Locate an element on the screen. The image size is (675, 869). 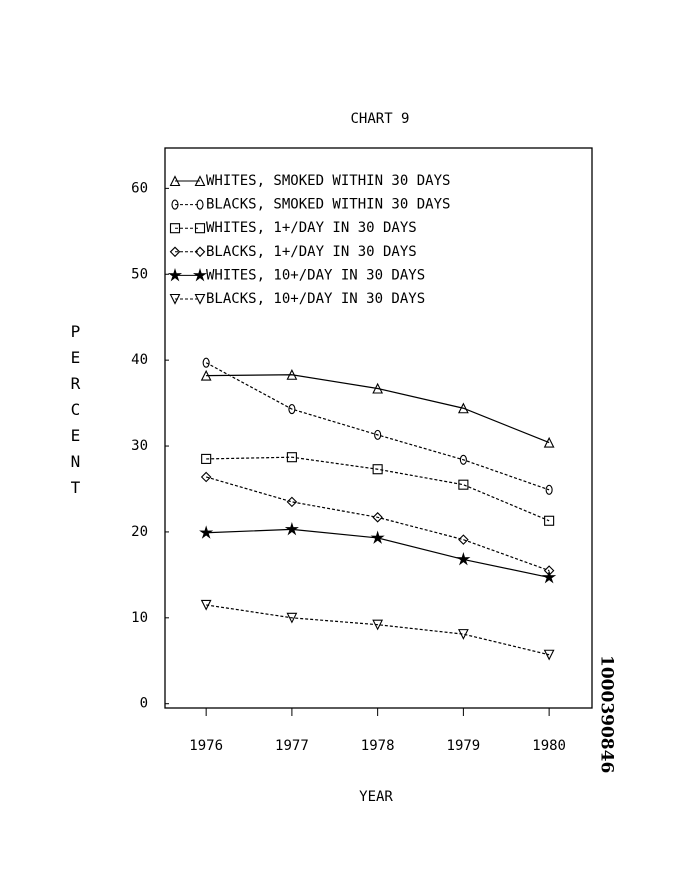
y-axis-label: PERCENT is located at coordinates (75, 413).